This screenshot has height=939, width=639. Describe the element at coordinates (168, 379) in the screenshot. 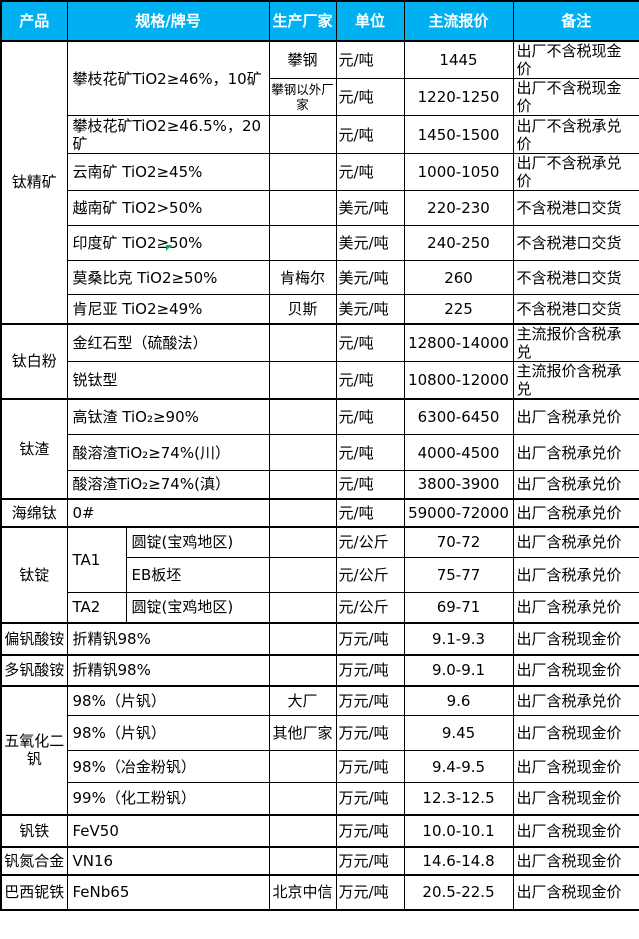

I see `spec-cell: 锐钛型` at that location.